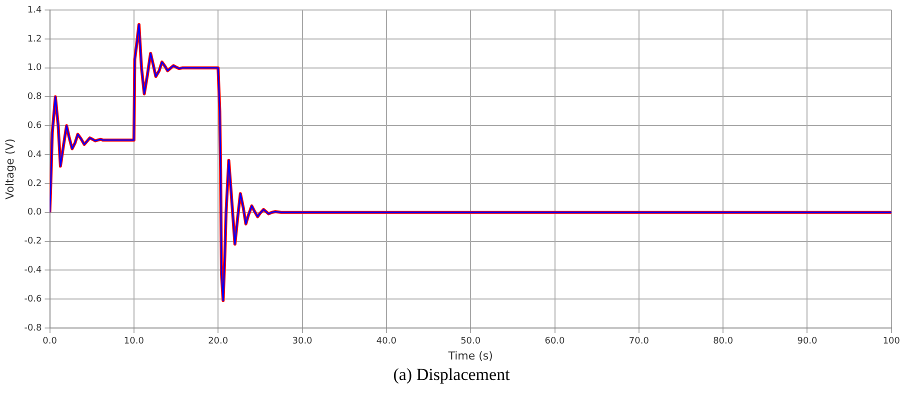 The height and width of the screenshot is (401, 903). Describe the element at coordinates (807, 341) in the screenshot. I see `x-tick-label: 90.0` at that location.